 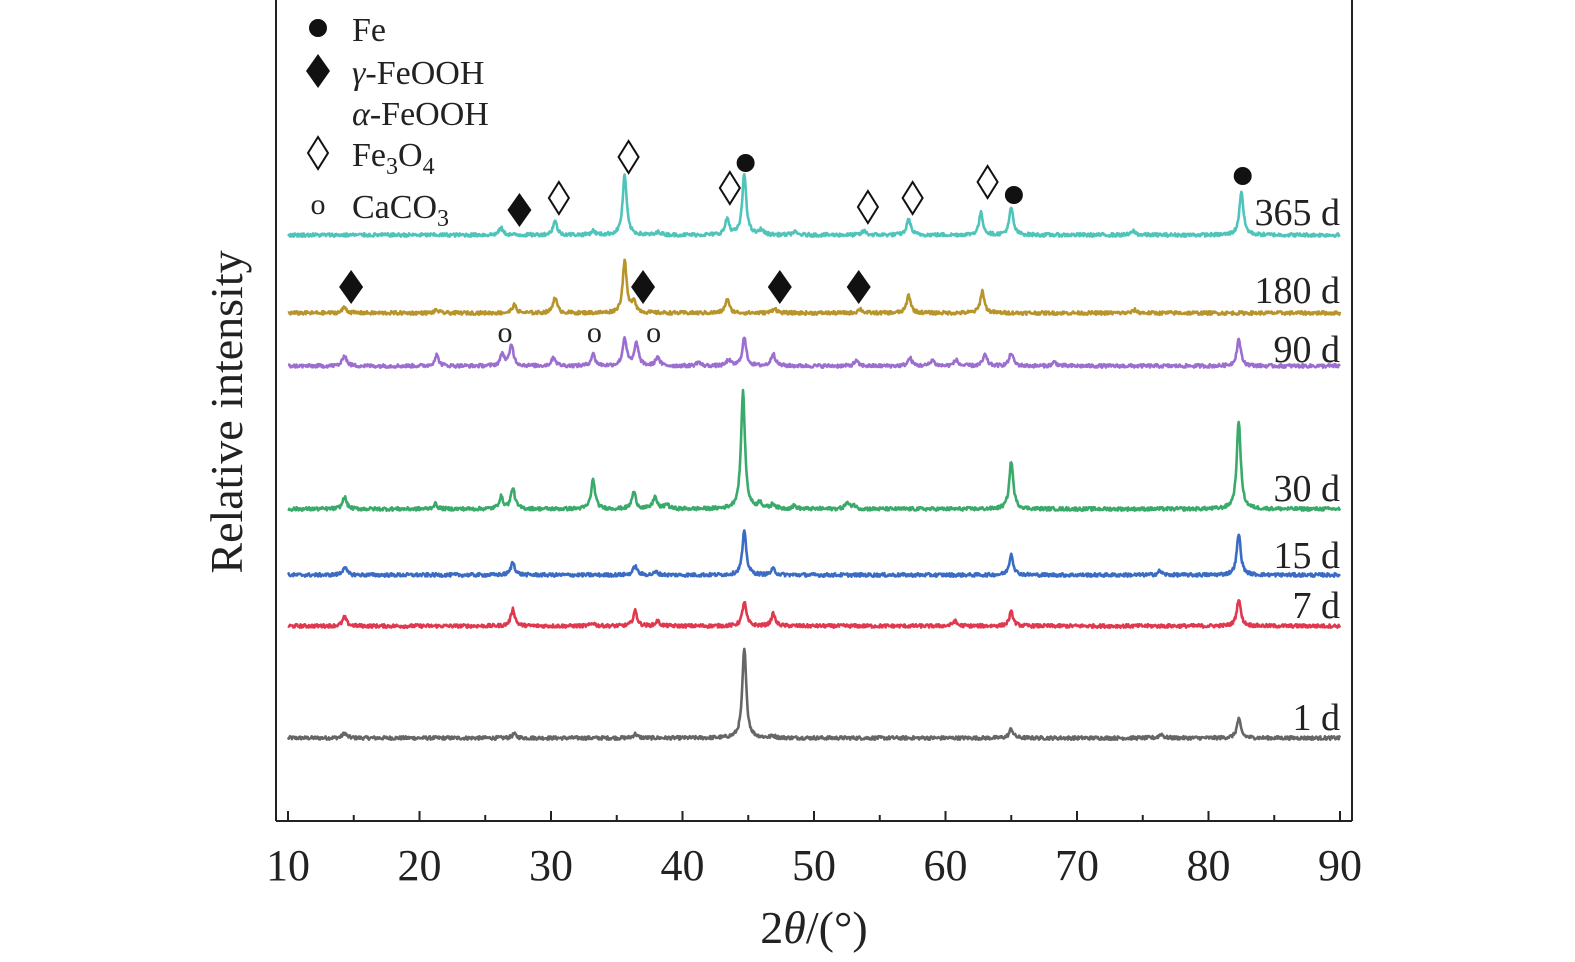 I want to click on series-line-180d, so click(x=814, y=287).